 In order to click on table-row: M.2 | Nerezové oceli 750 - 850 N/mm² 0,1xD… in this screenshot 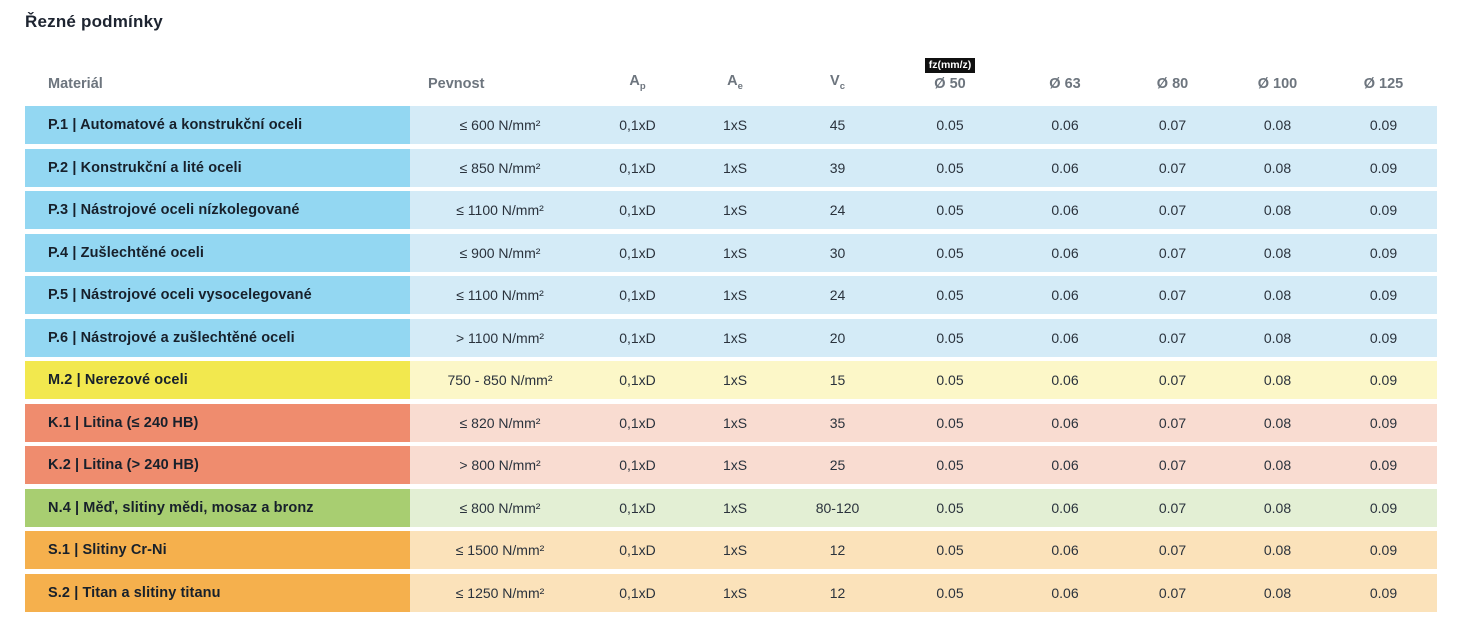, I will do `click(731, 380)`.